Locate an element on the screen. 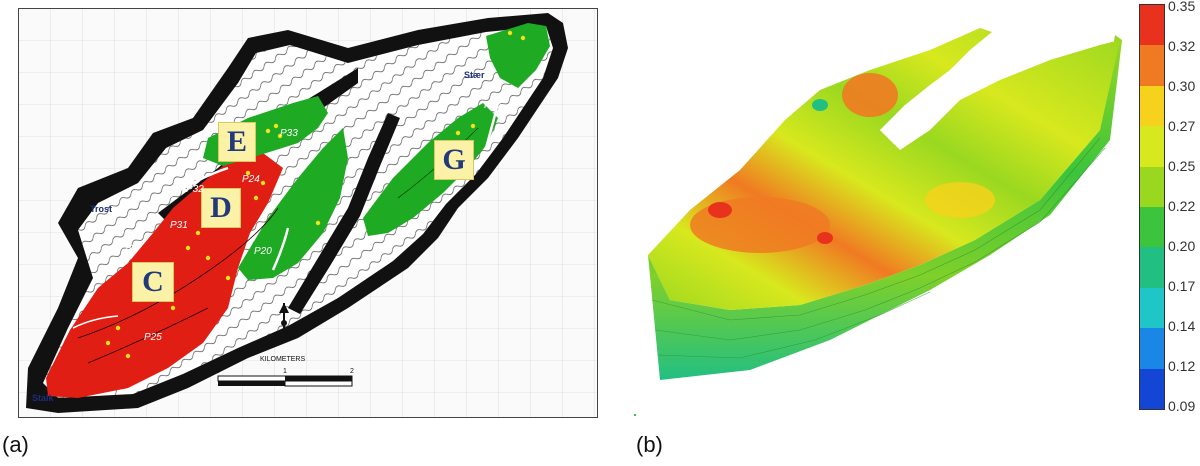 Image resolution: width=1200 pixels, height=466 pixels. well-label-p33: P33 is located at coordinates (289, 133).